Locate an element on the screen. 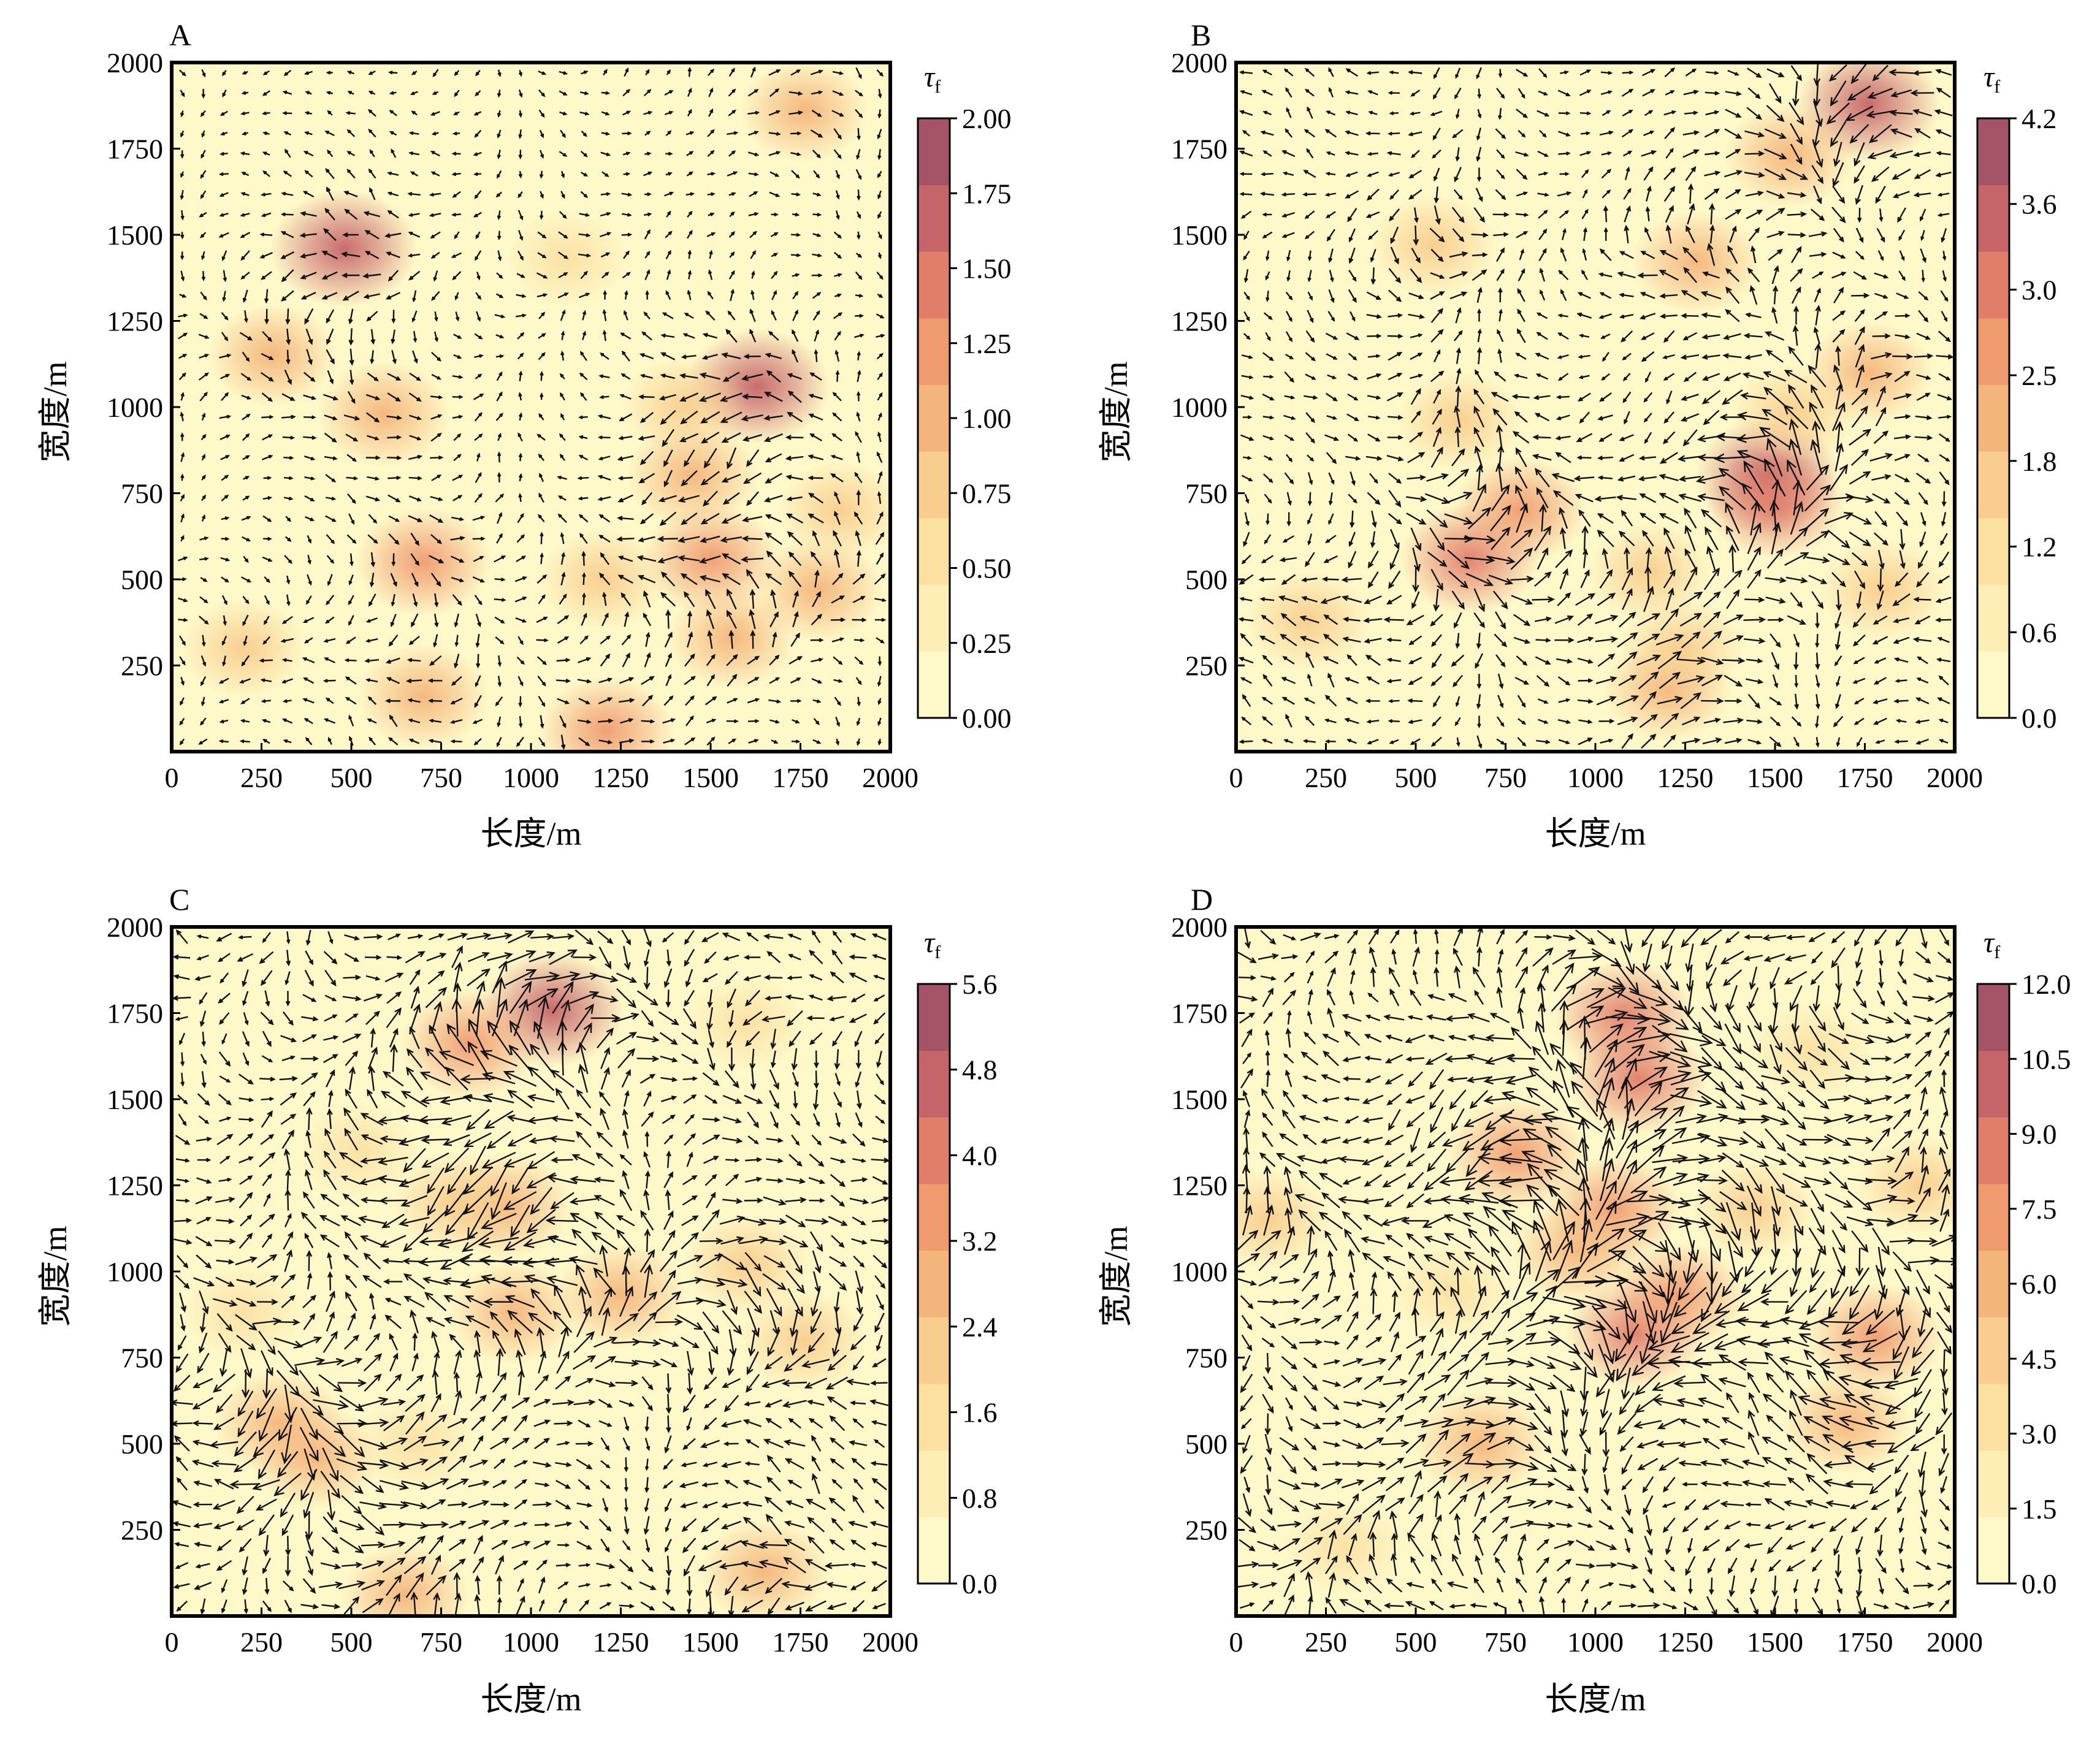 The width and height of the screenshot is (2100, 1738). colorbar-band is located at coordinates (934, 551).